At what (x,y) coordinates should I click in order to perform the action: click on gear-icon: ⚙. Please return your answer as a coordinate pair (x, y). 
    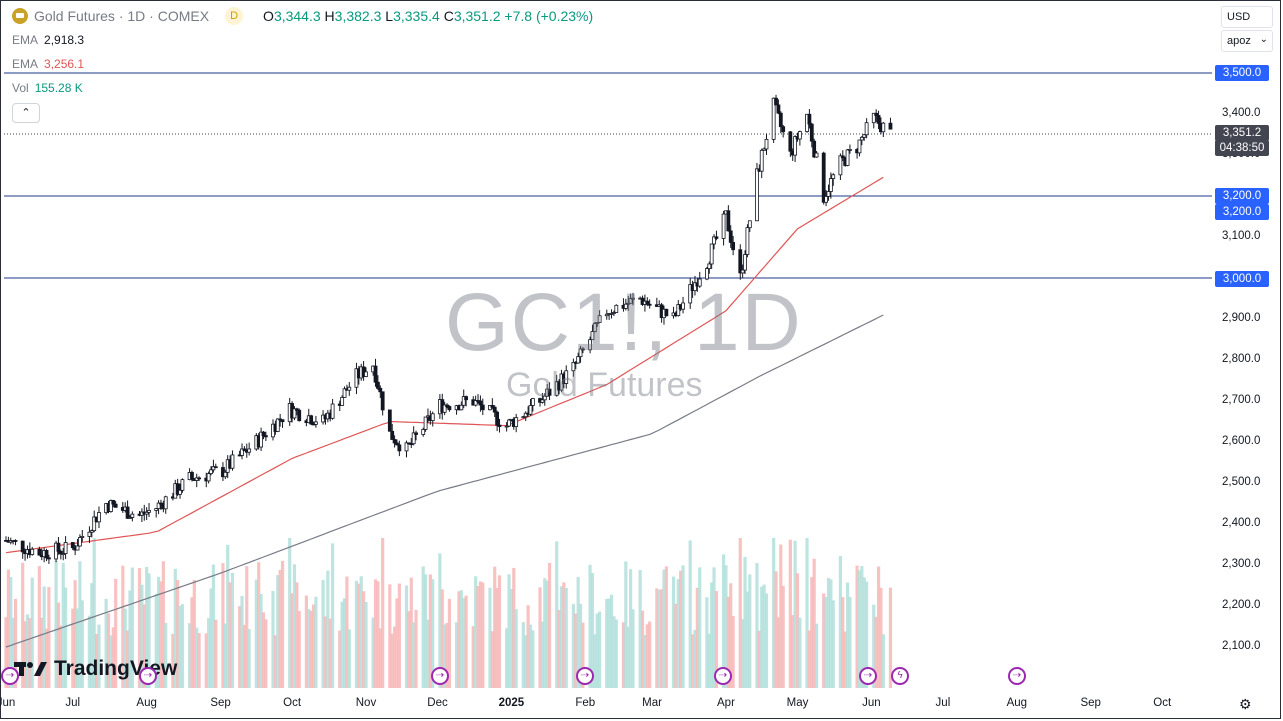
    Looking at the image, I should click on (1245, 704).